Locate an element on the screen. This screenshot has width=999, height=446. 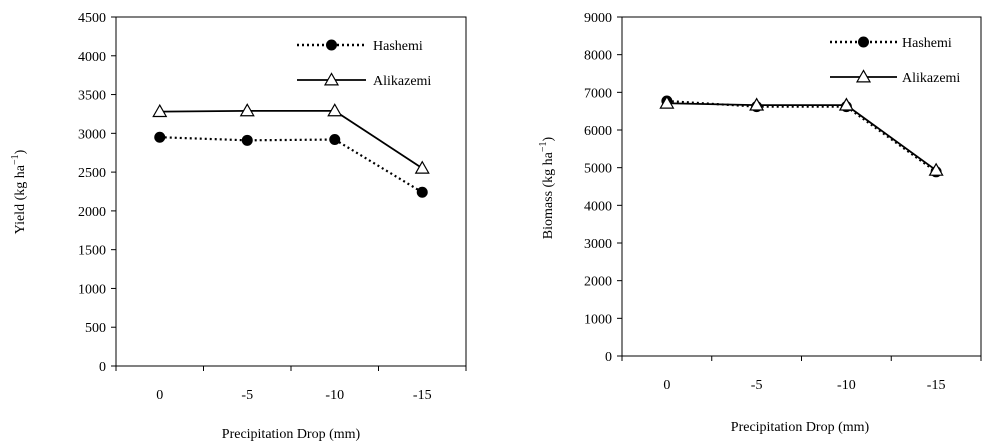
y-tick-label: 9000 is located at coordinates (598, 18).